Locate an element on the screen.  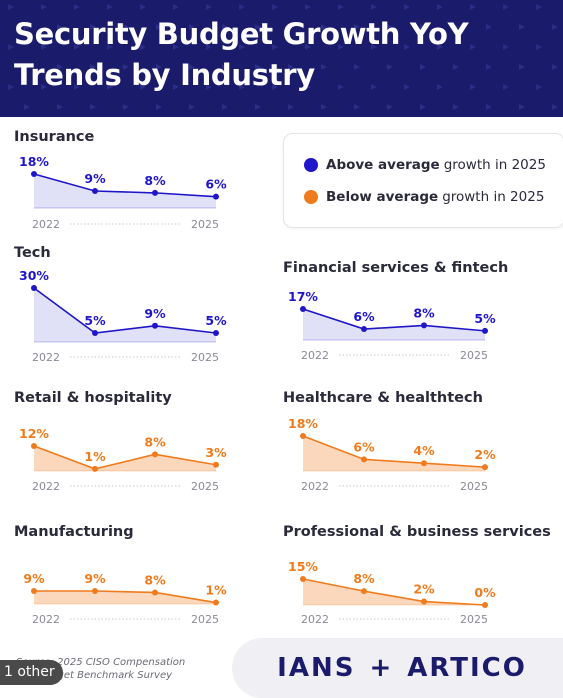
data-label: 5% is located at coordinates (95, 320).